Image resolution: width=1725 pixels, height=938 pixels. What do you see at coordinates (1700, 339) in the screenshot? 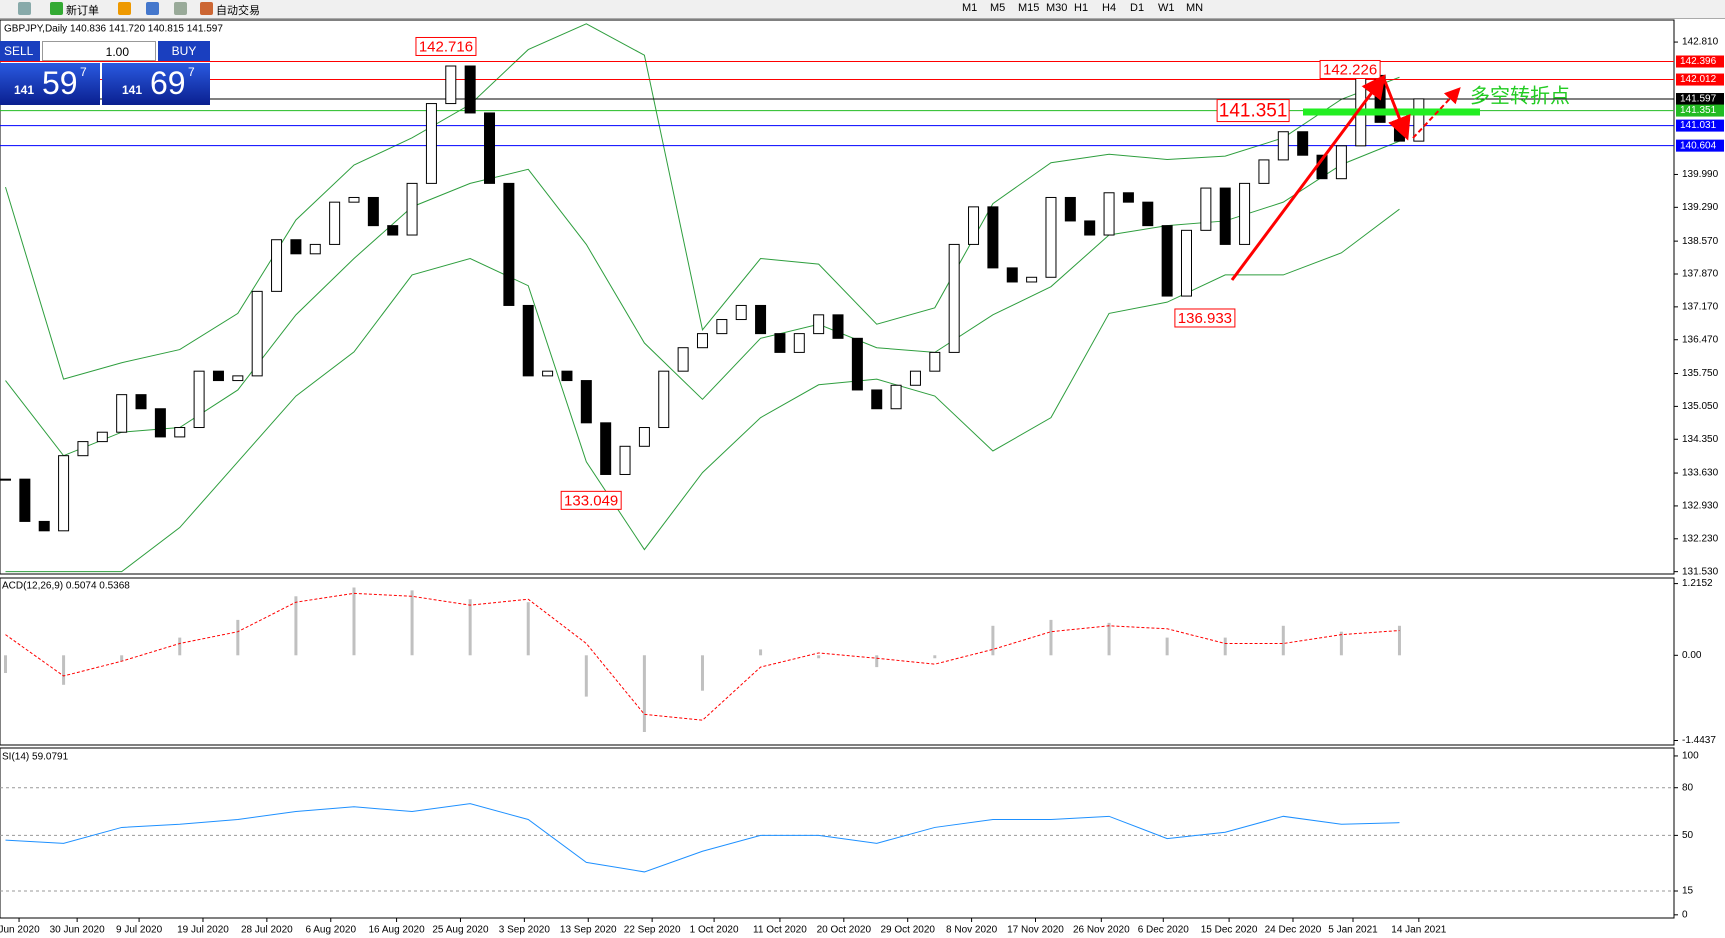
I see `y-tick-label: 136.470` at bounding box center [1700, 339].